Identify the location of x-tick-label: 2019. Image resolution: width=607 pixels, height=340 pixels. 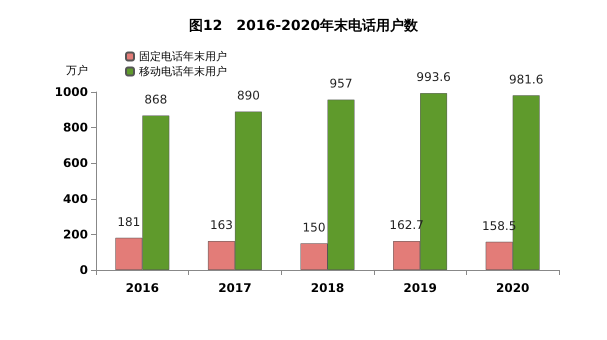
(420, 288).